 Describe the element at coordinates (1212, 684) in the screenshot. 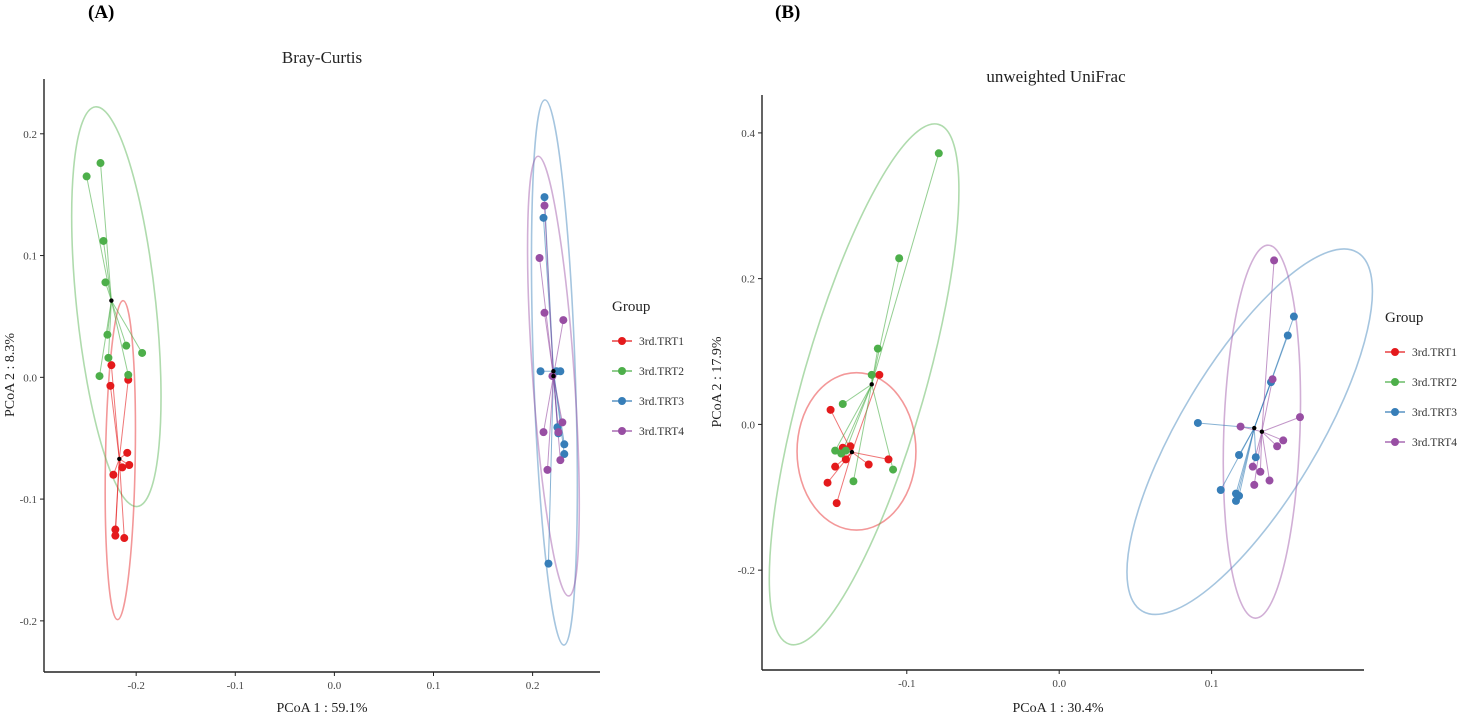

I see `x-tick-label-b: 0.1` at that location.